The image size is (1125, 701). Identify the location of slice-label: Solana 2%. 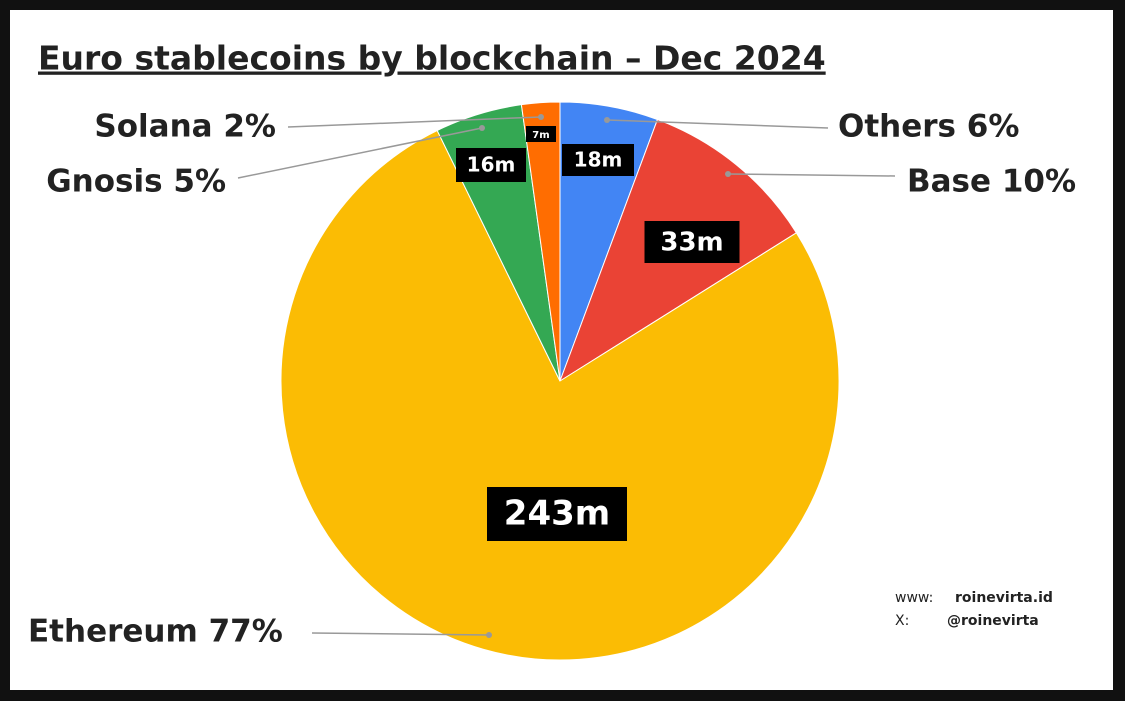
(185, 127).